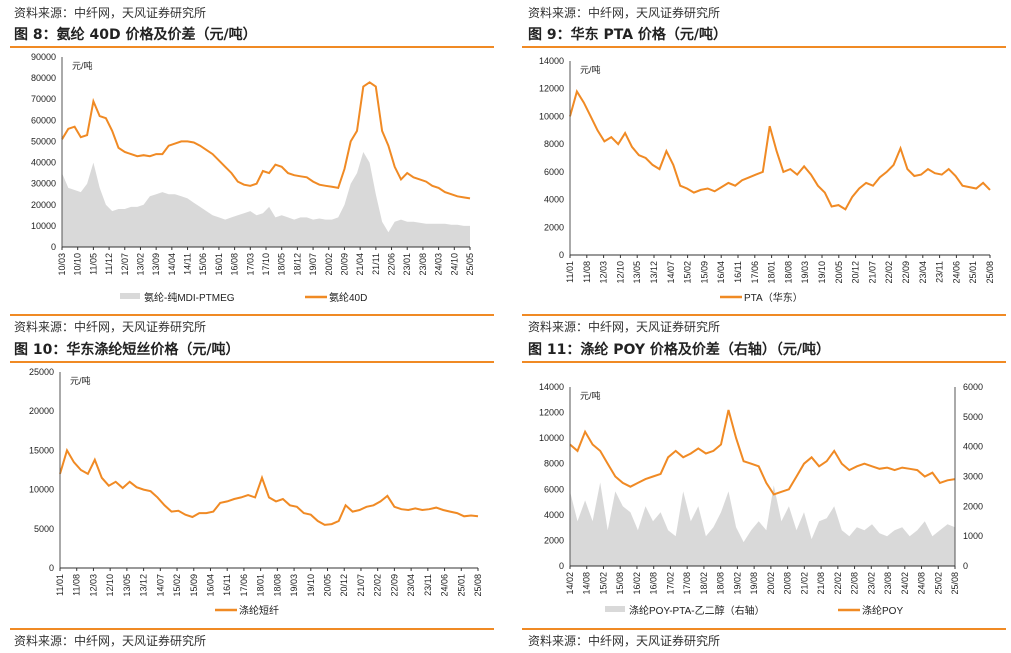 This screenshot has height=653, width=1011. What do you see at coordinates (805, 272) in the screenshot?
I see `x-tick-label: 19/03` at bounding box center [805, 272].